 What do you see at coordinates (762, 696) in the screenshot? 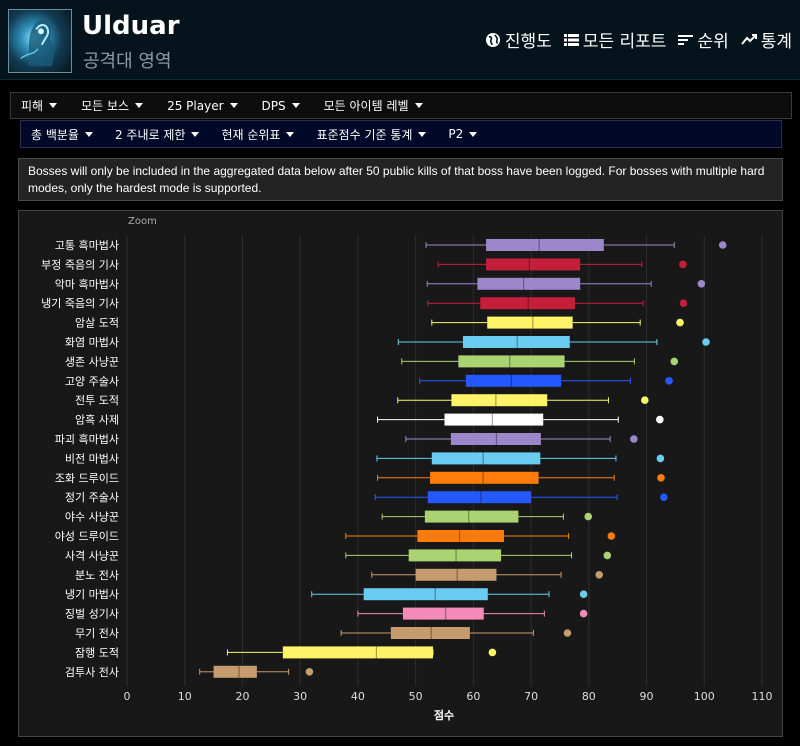
I see `x-tick-label: 110` at bounding box center [762, 696].